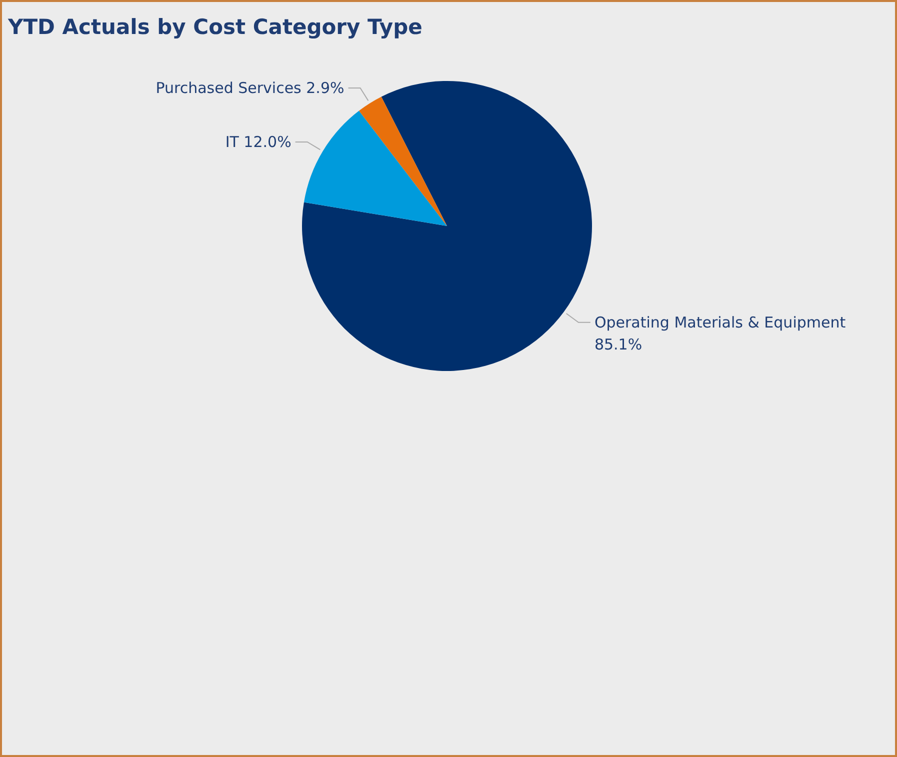  What do you see at coordinates (250, 87) in the screenshot?
I see `slice-label: Purchased Services 2.9%` at bounding box center [250, 87].